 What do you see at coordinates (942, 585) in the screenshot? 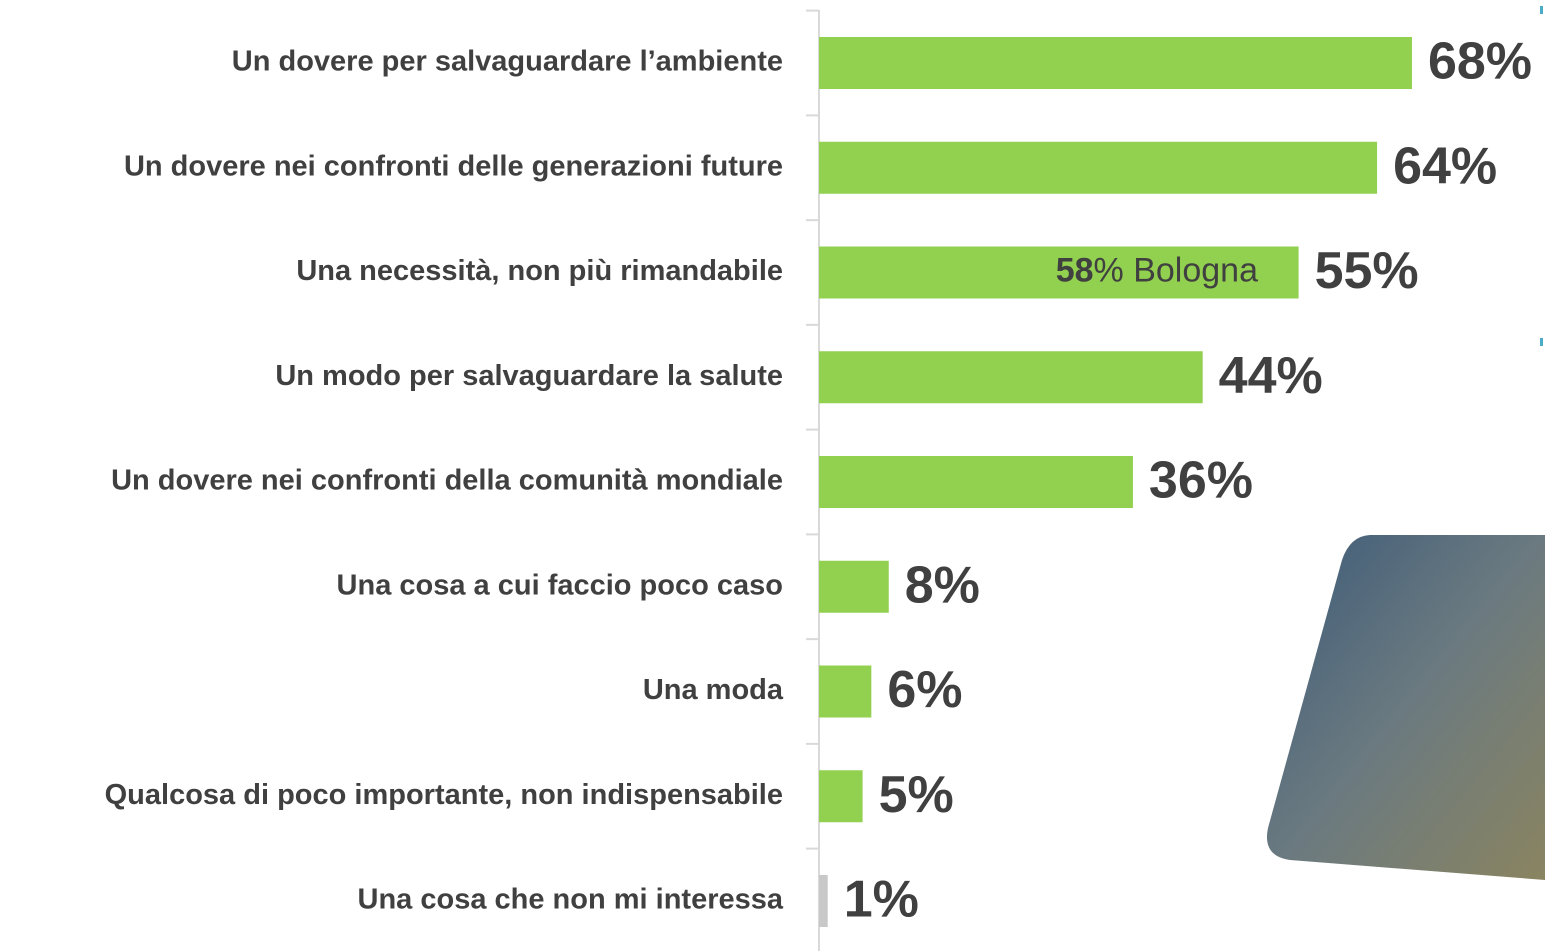
I see `value-label: 8%` at bounding box center [942, 585].